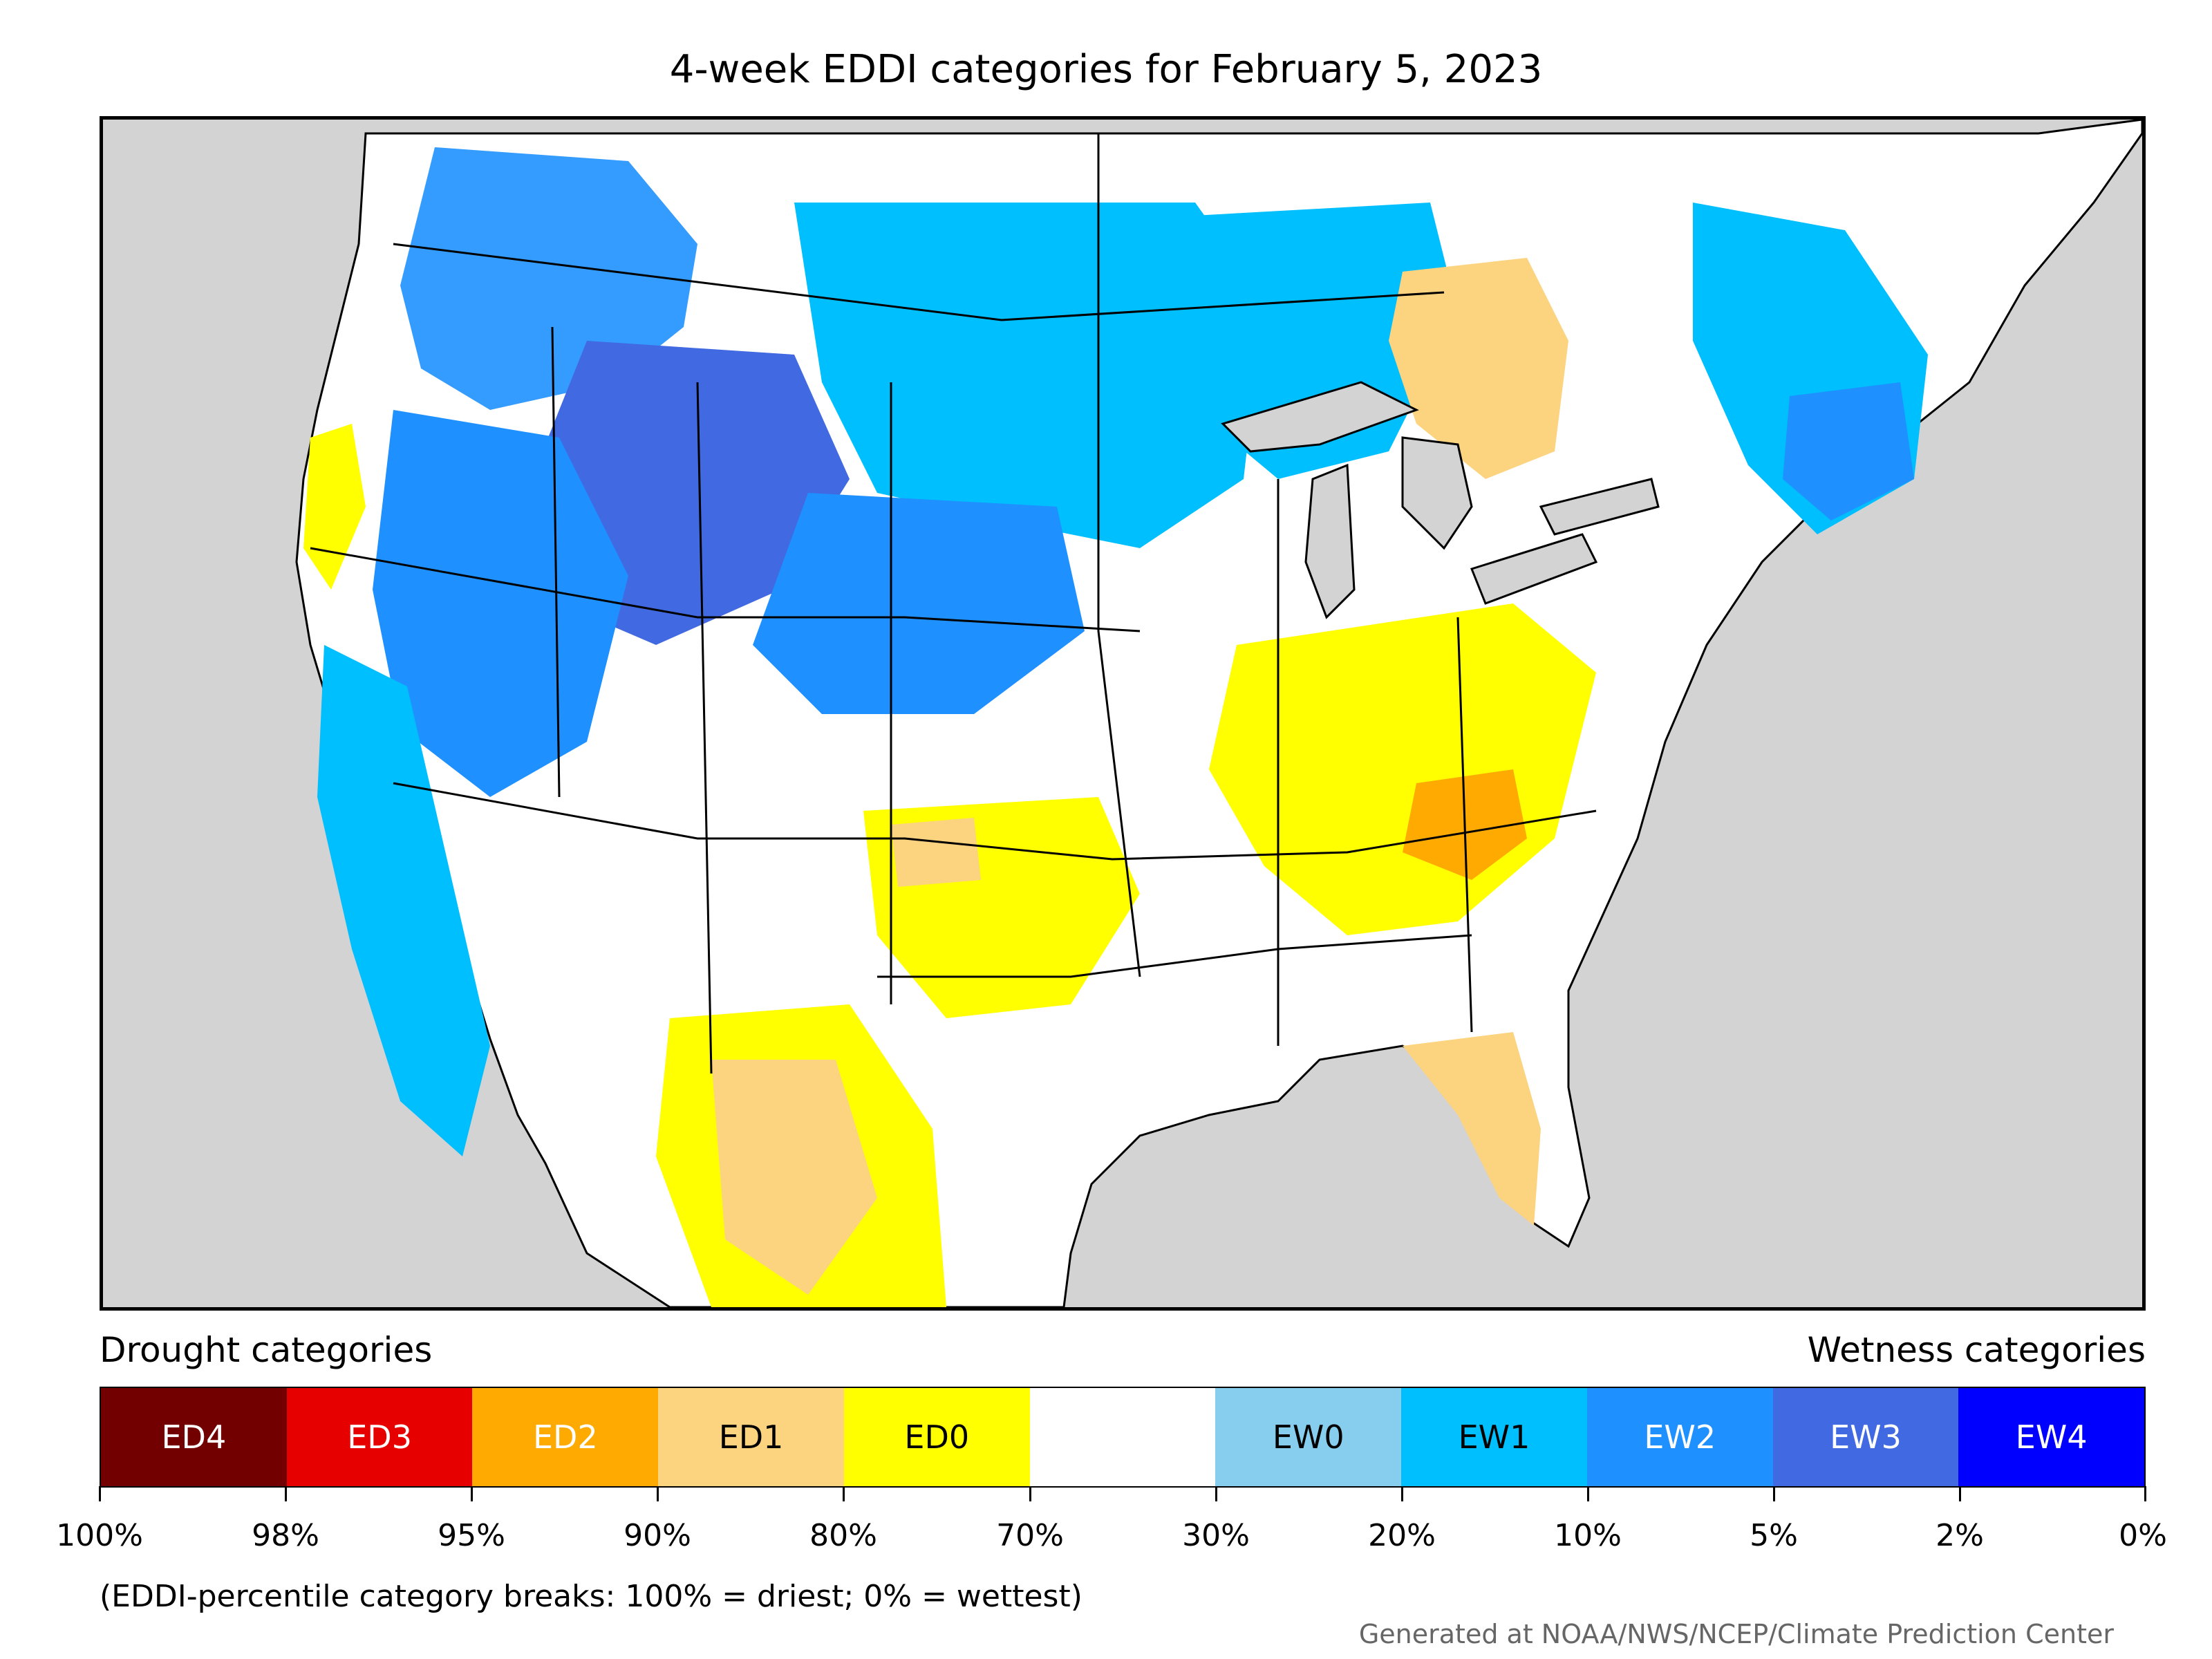 The image size is (2212, 1659). What do you see at coordinates (794, 1177) in the screenshot?
I see `region-mexico-dry-core` at bounding box center [794, 1177].